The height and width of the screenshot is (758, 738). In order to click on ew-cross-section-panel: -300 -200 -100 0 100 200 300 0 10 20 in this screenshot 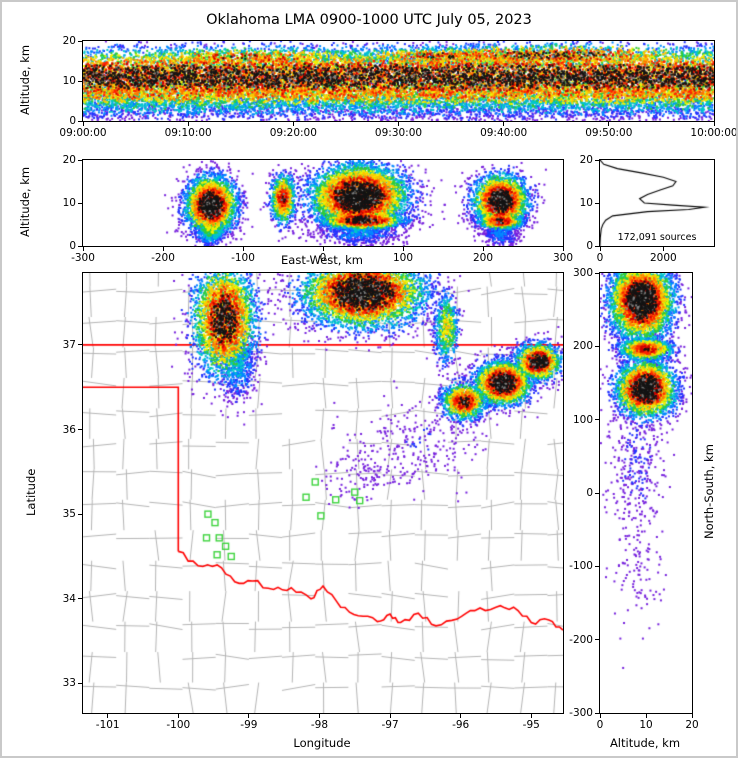, I will do `click(318, 209)`.